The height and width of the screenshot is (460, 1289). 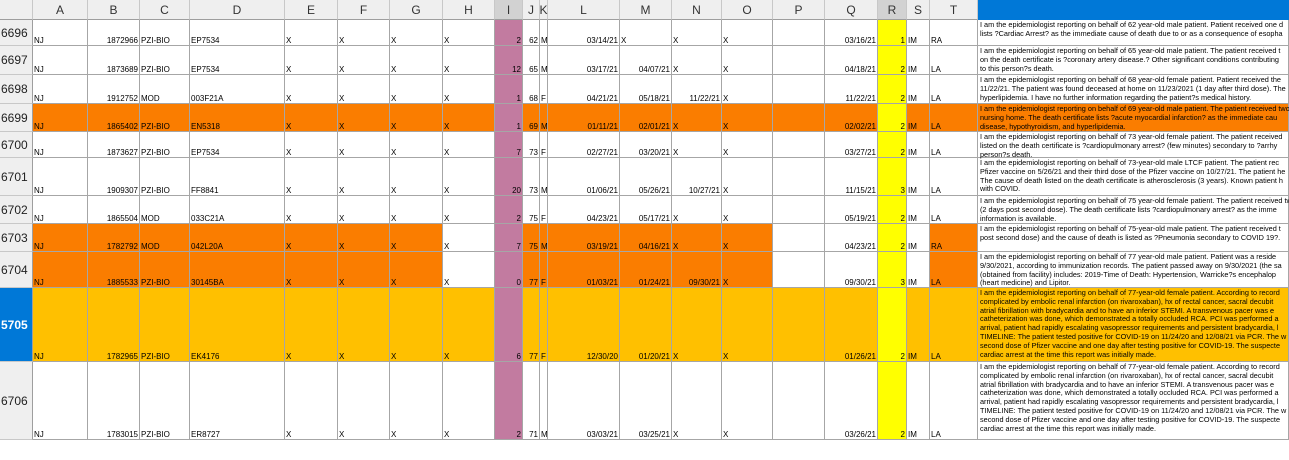 What do you see at coordinates (646, 10) in the screenshot?
I see `column-header: M` at bounding box center [646, 10].